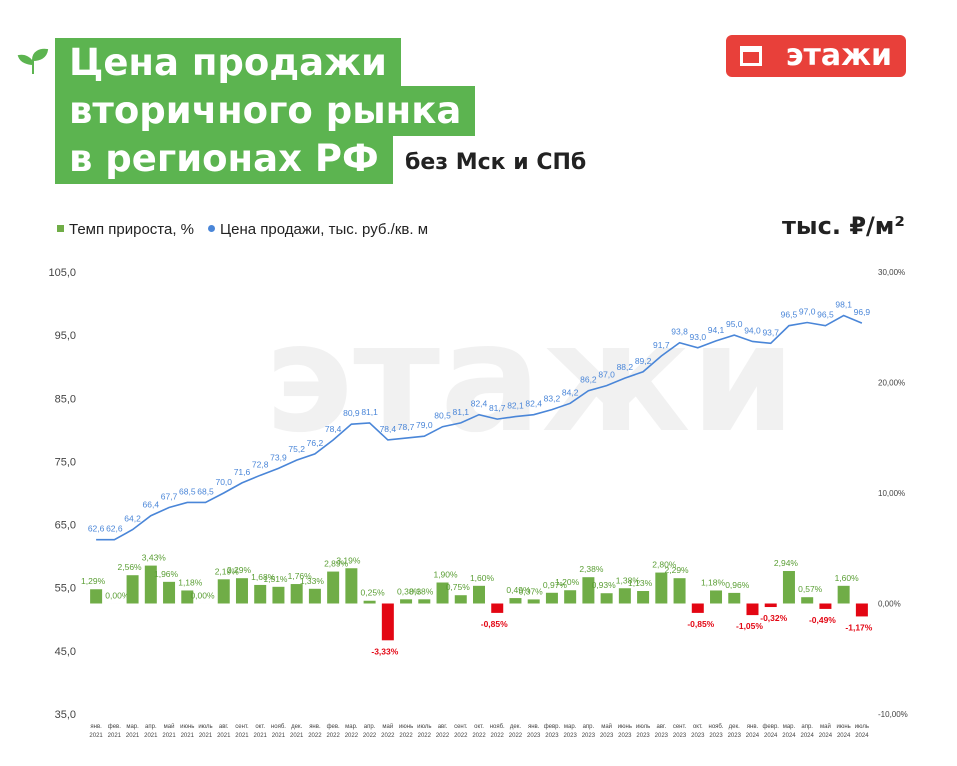 This screenshot has height=766, width=957. Describe the element at coordinates (496, 162) in the screenshot. I see `subtitle: без Мск и СПб` at that location.